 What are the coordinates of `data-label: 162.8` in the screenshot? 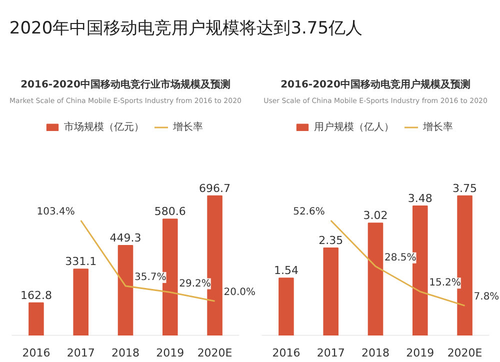 It's located at (36, 295).